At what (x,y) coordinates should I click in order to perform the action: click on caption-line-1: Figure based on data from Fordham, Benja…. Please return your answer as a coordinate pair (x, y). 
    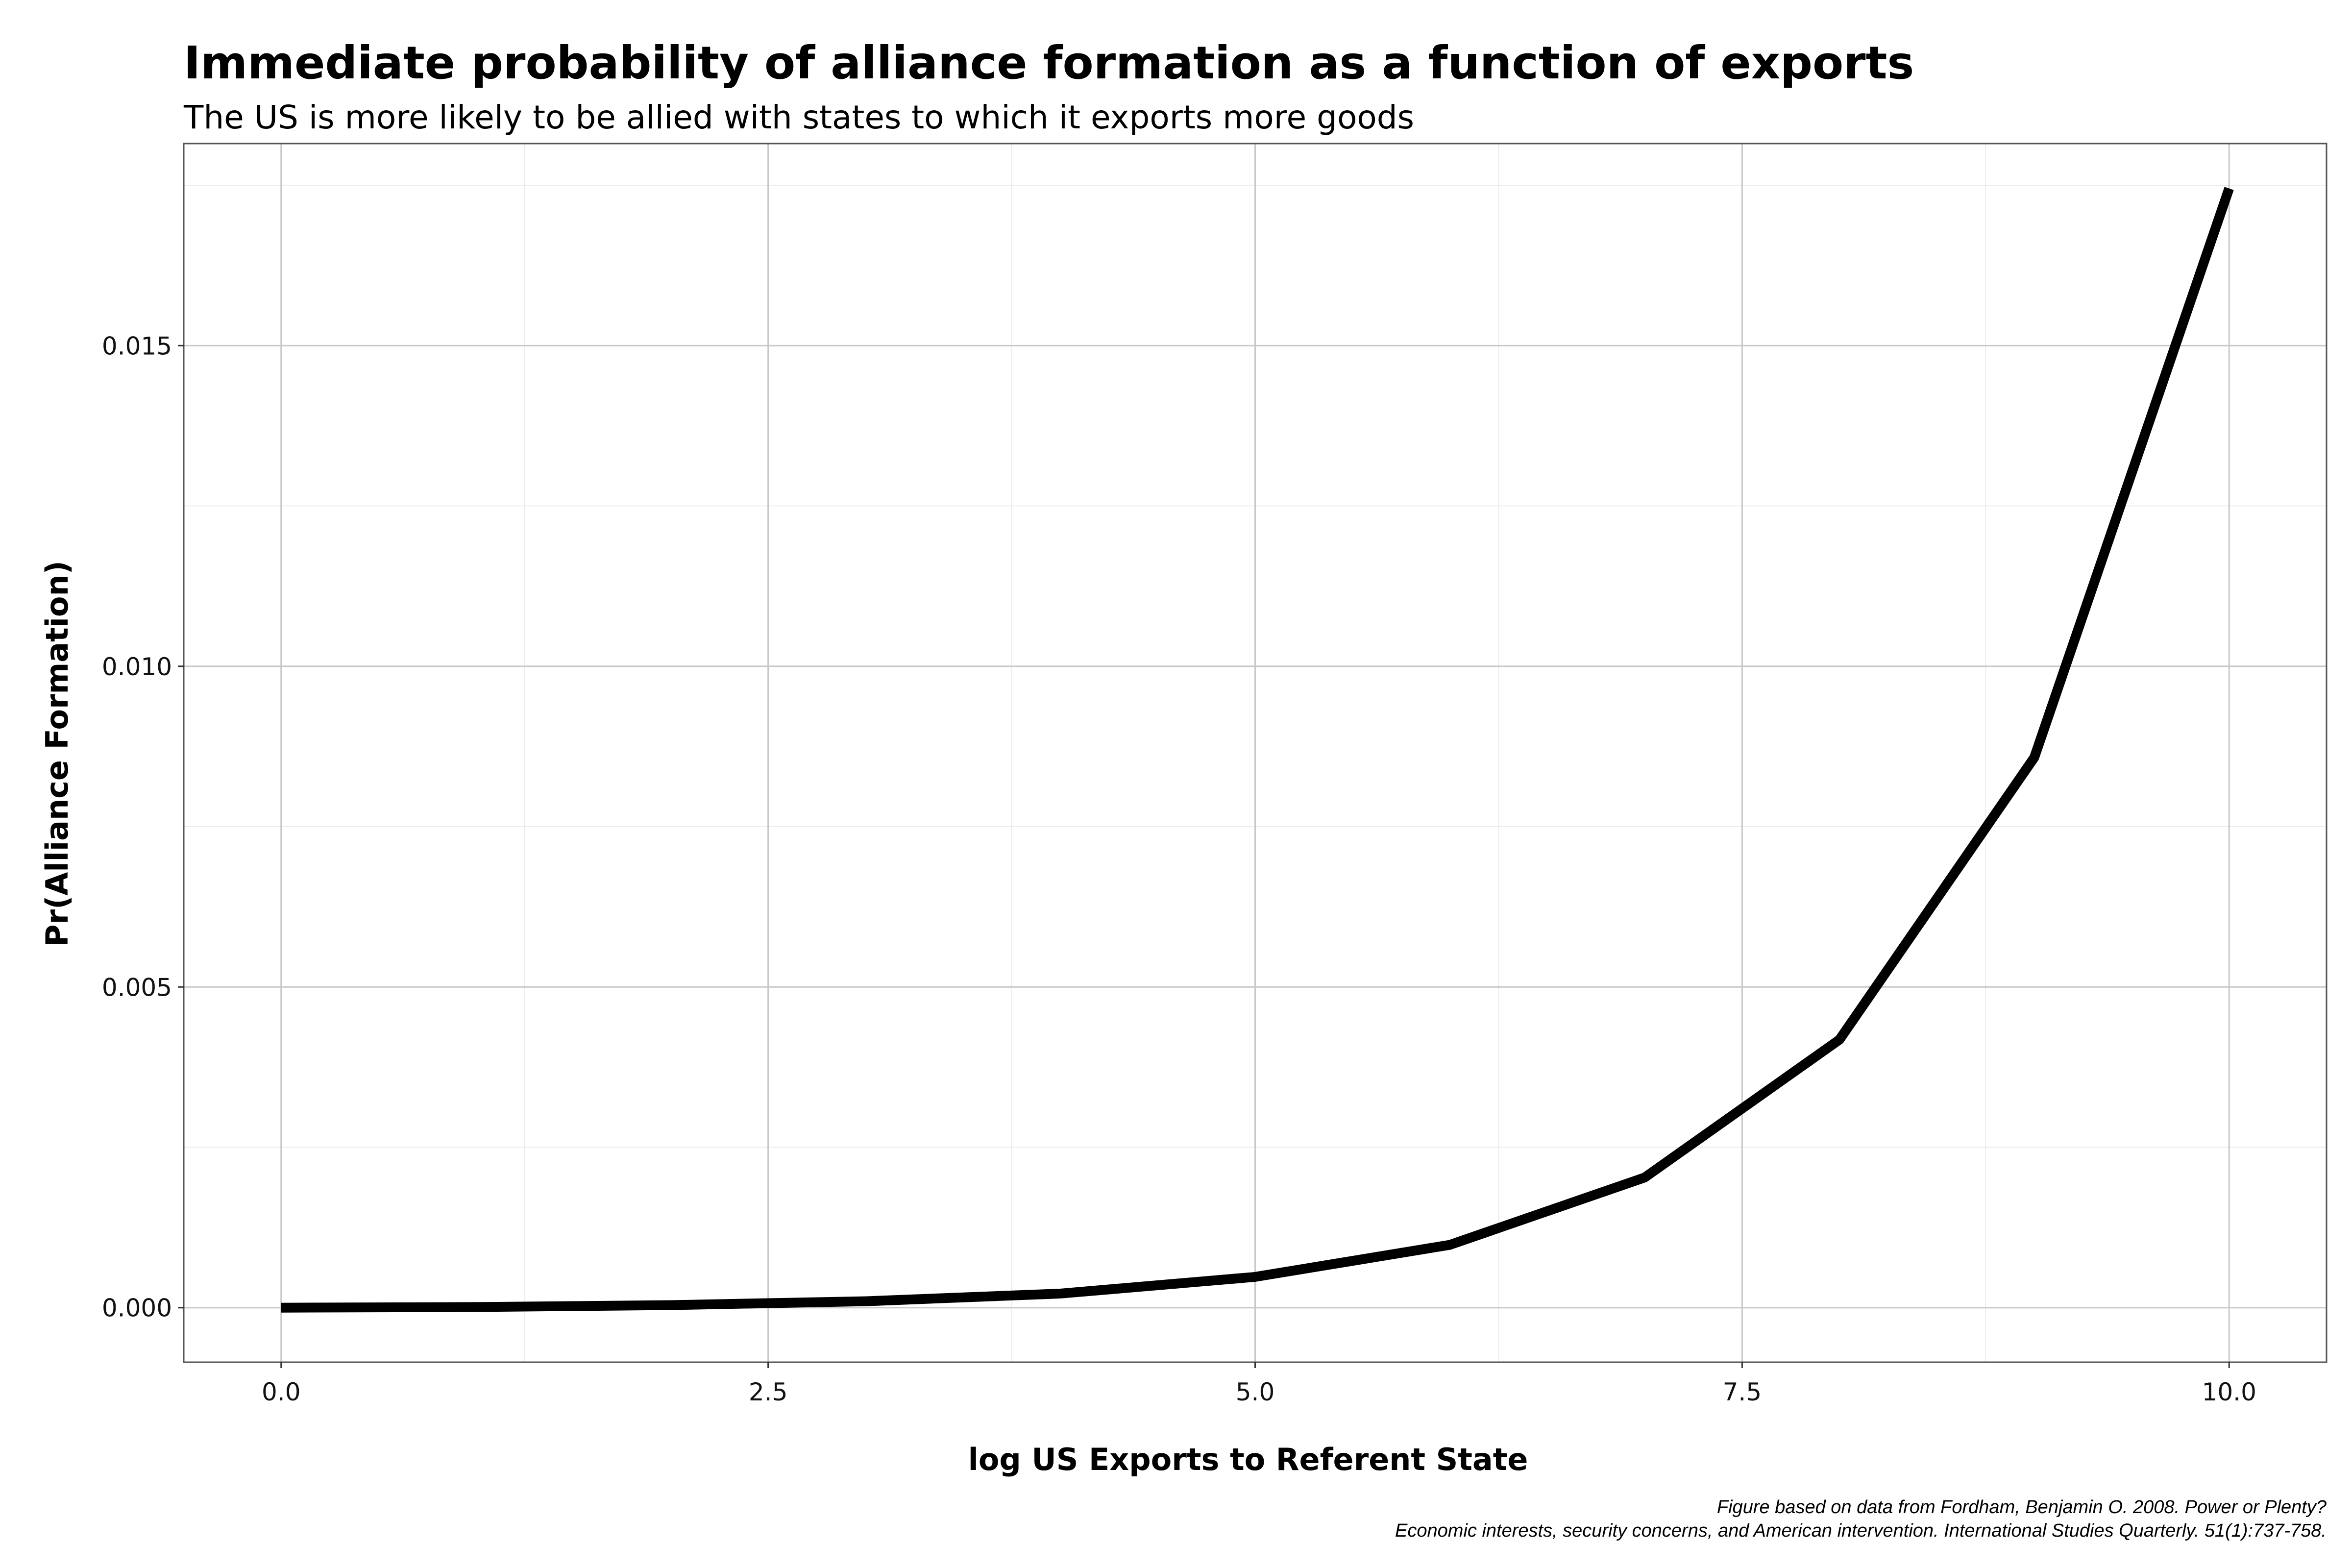
    Looking at the image, I should click on (2022, 1507).